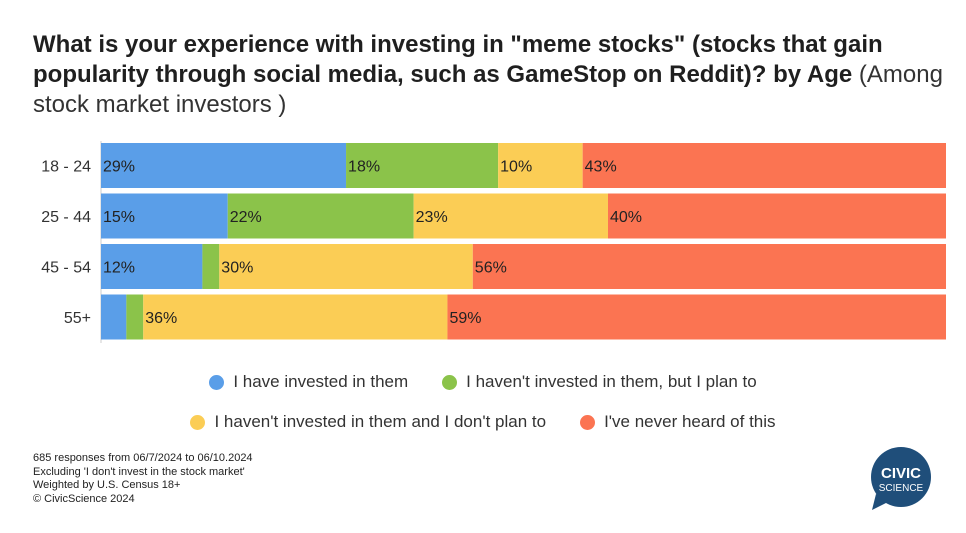  I want to click on category-label: 18 - 24, so click(66, 167).